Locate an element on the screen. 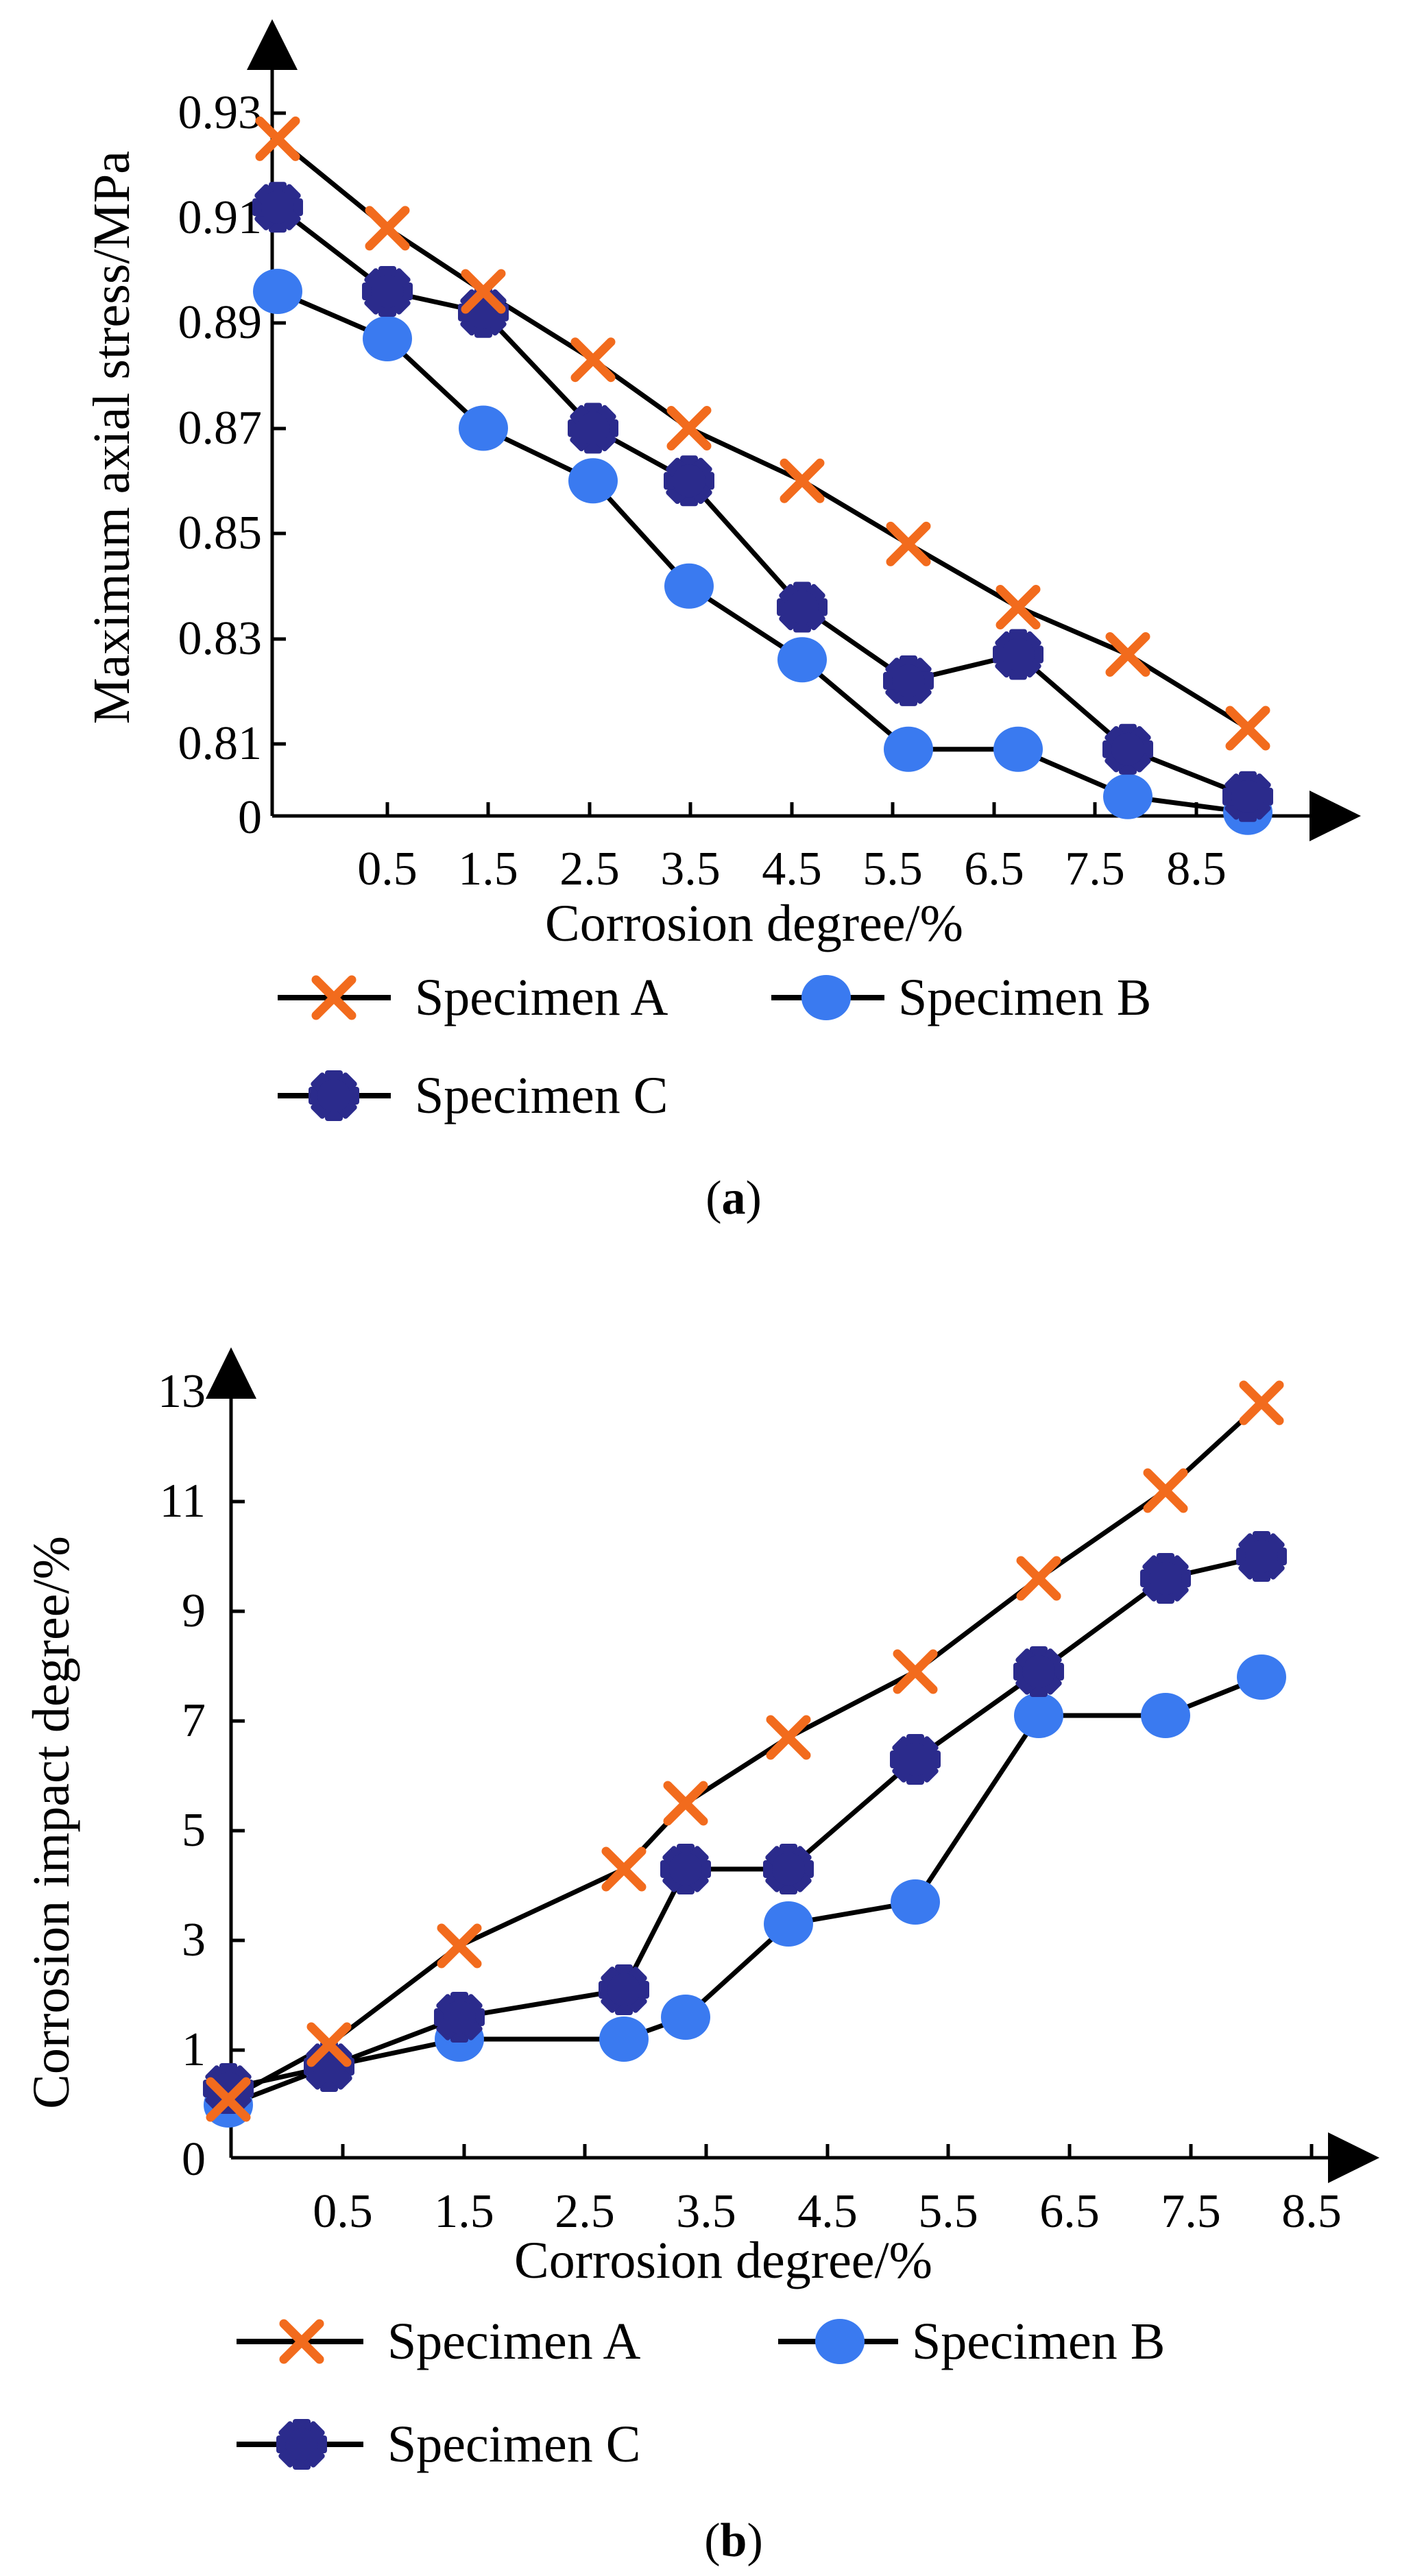 This screenshot has width=1424, height=2576. chart-a-series-line-specimen-b is located at coordinates (762, 552).